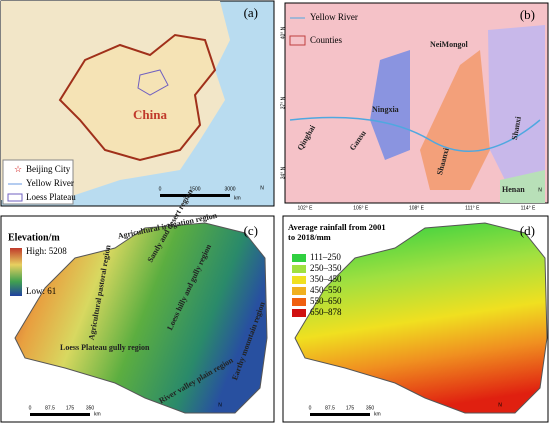  What do you see at coordinates (326, 40) in the screenshot?
I see `legend-entry: Counties` at bounding box center [326, 40].